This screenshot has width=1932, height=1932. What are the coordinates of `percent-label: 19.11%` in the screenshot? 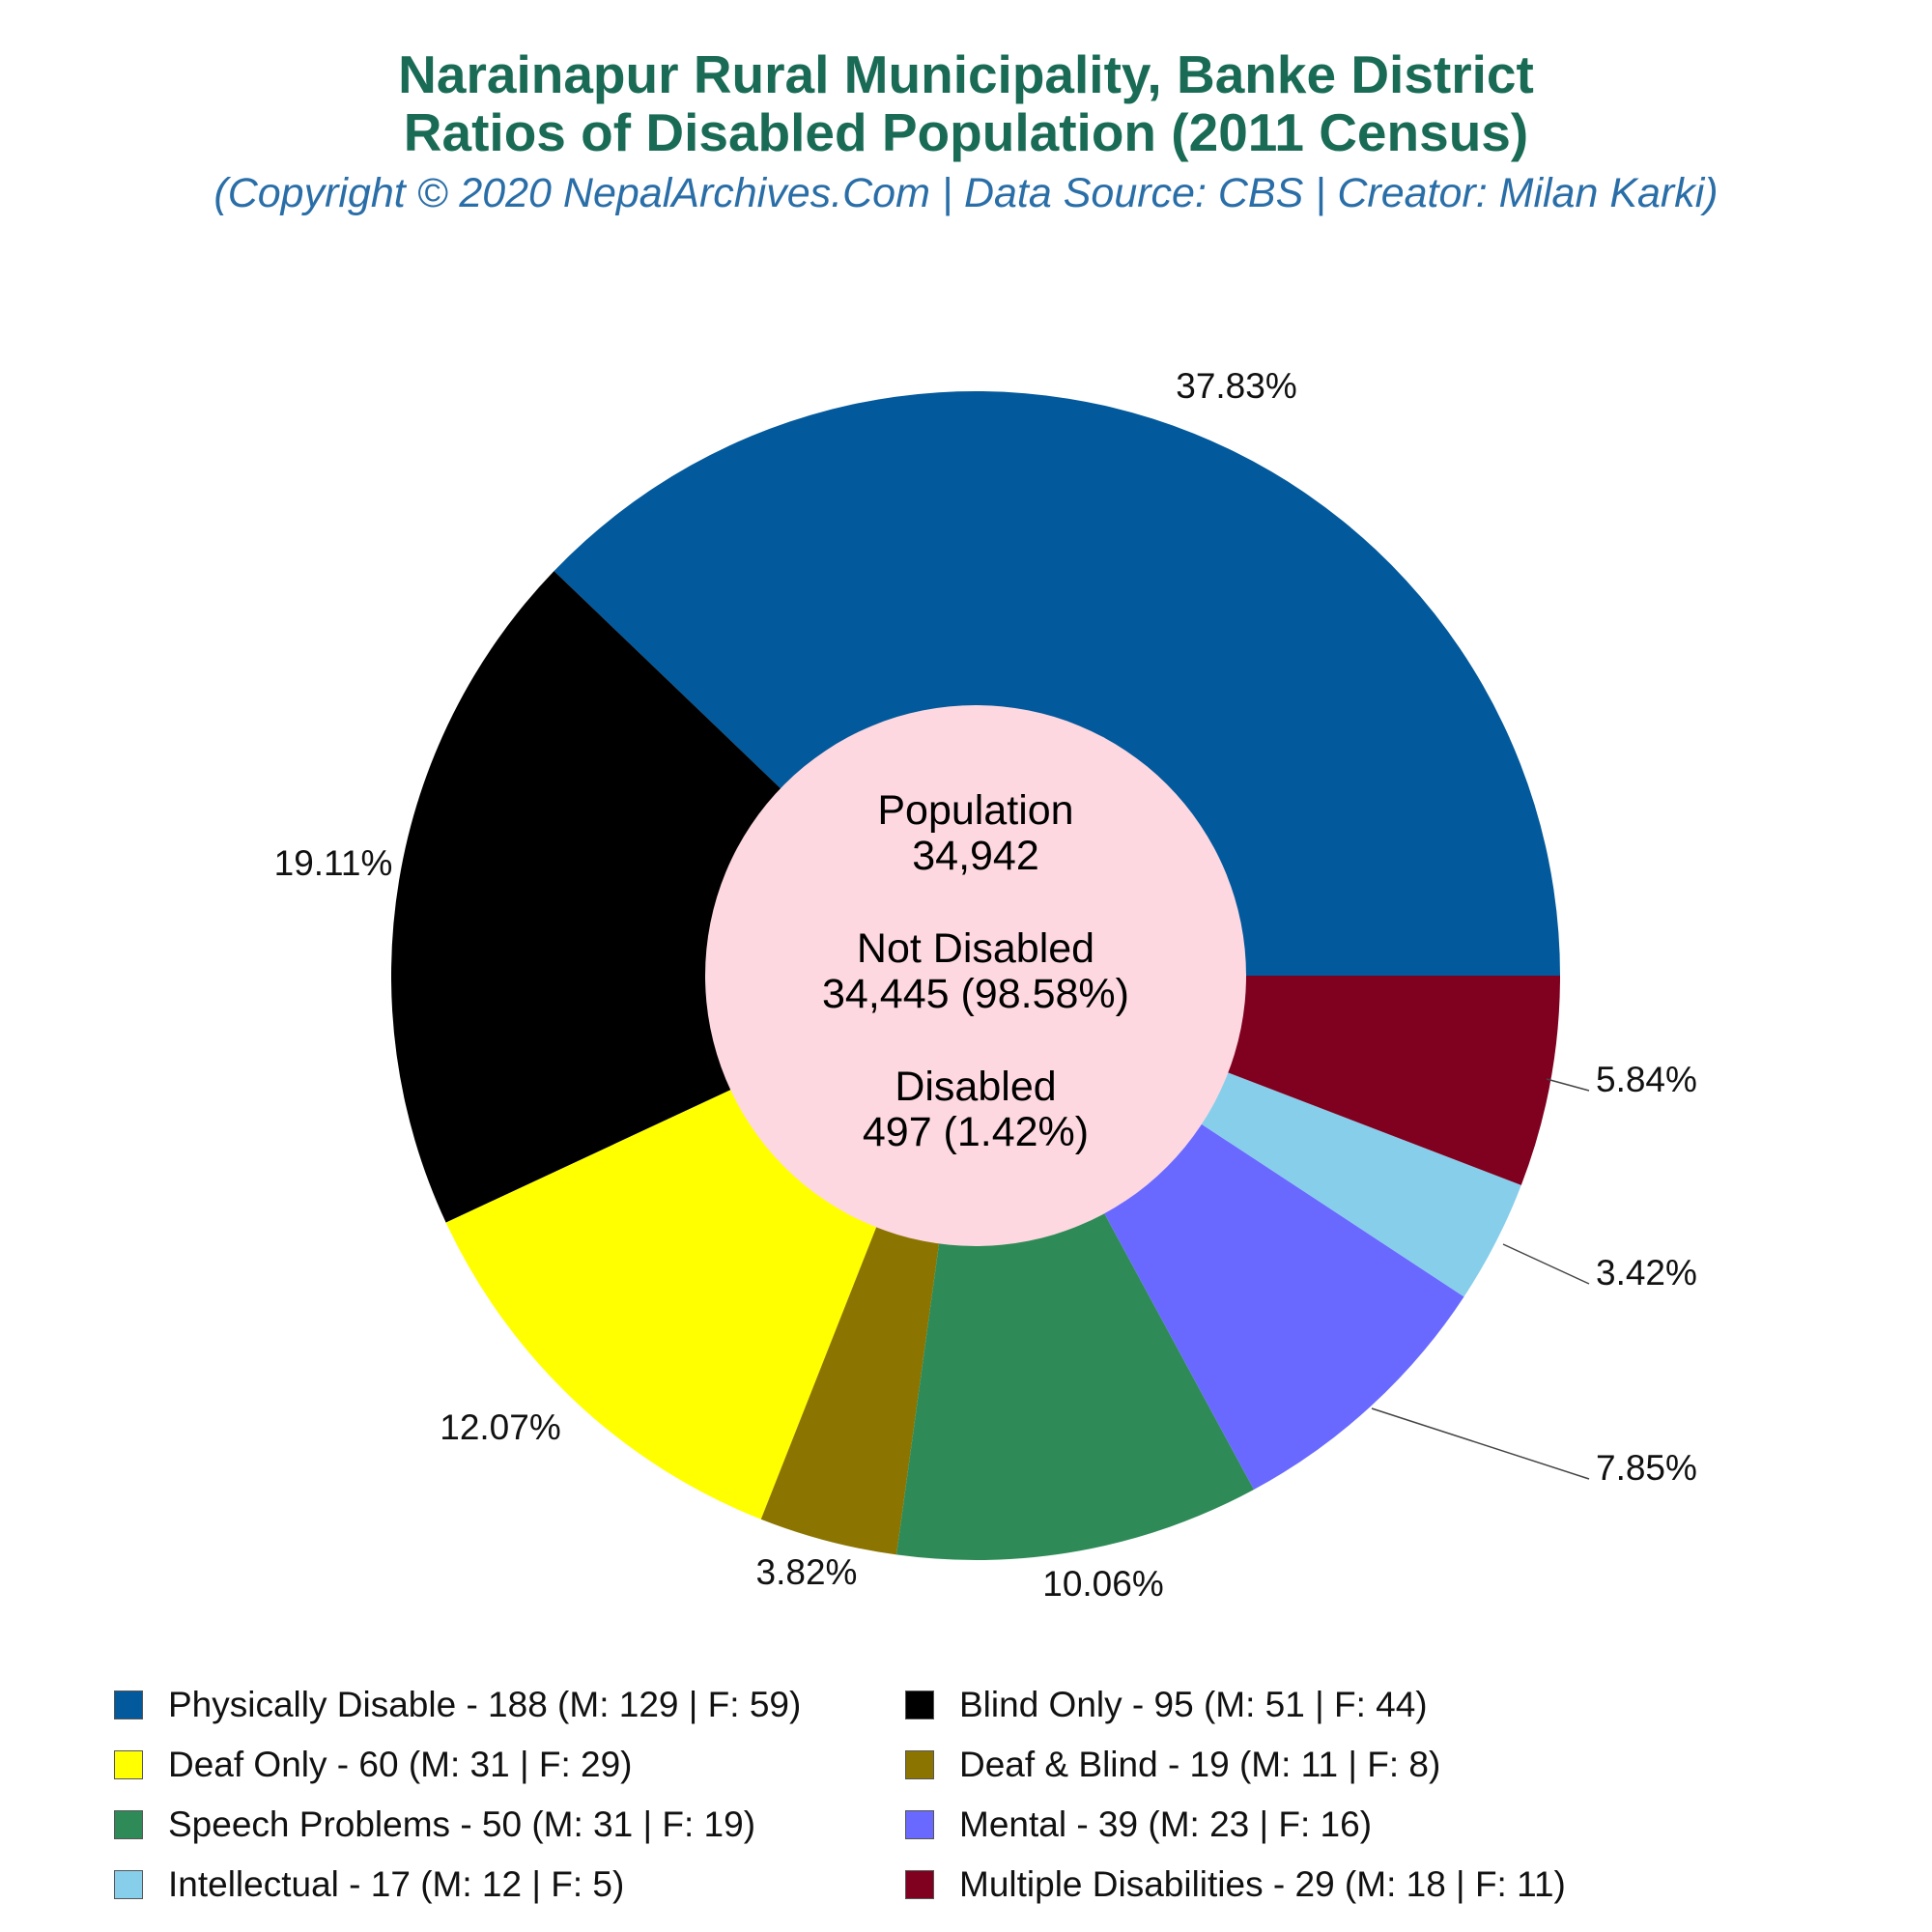 It's located at (333, 863).